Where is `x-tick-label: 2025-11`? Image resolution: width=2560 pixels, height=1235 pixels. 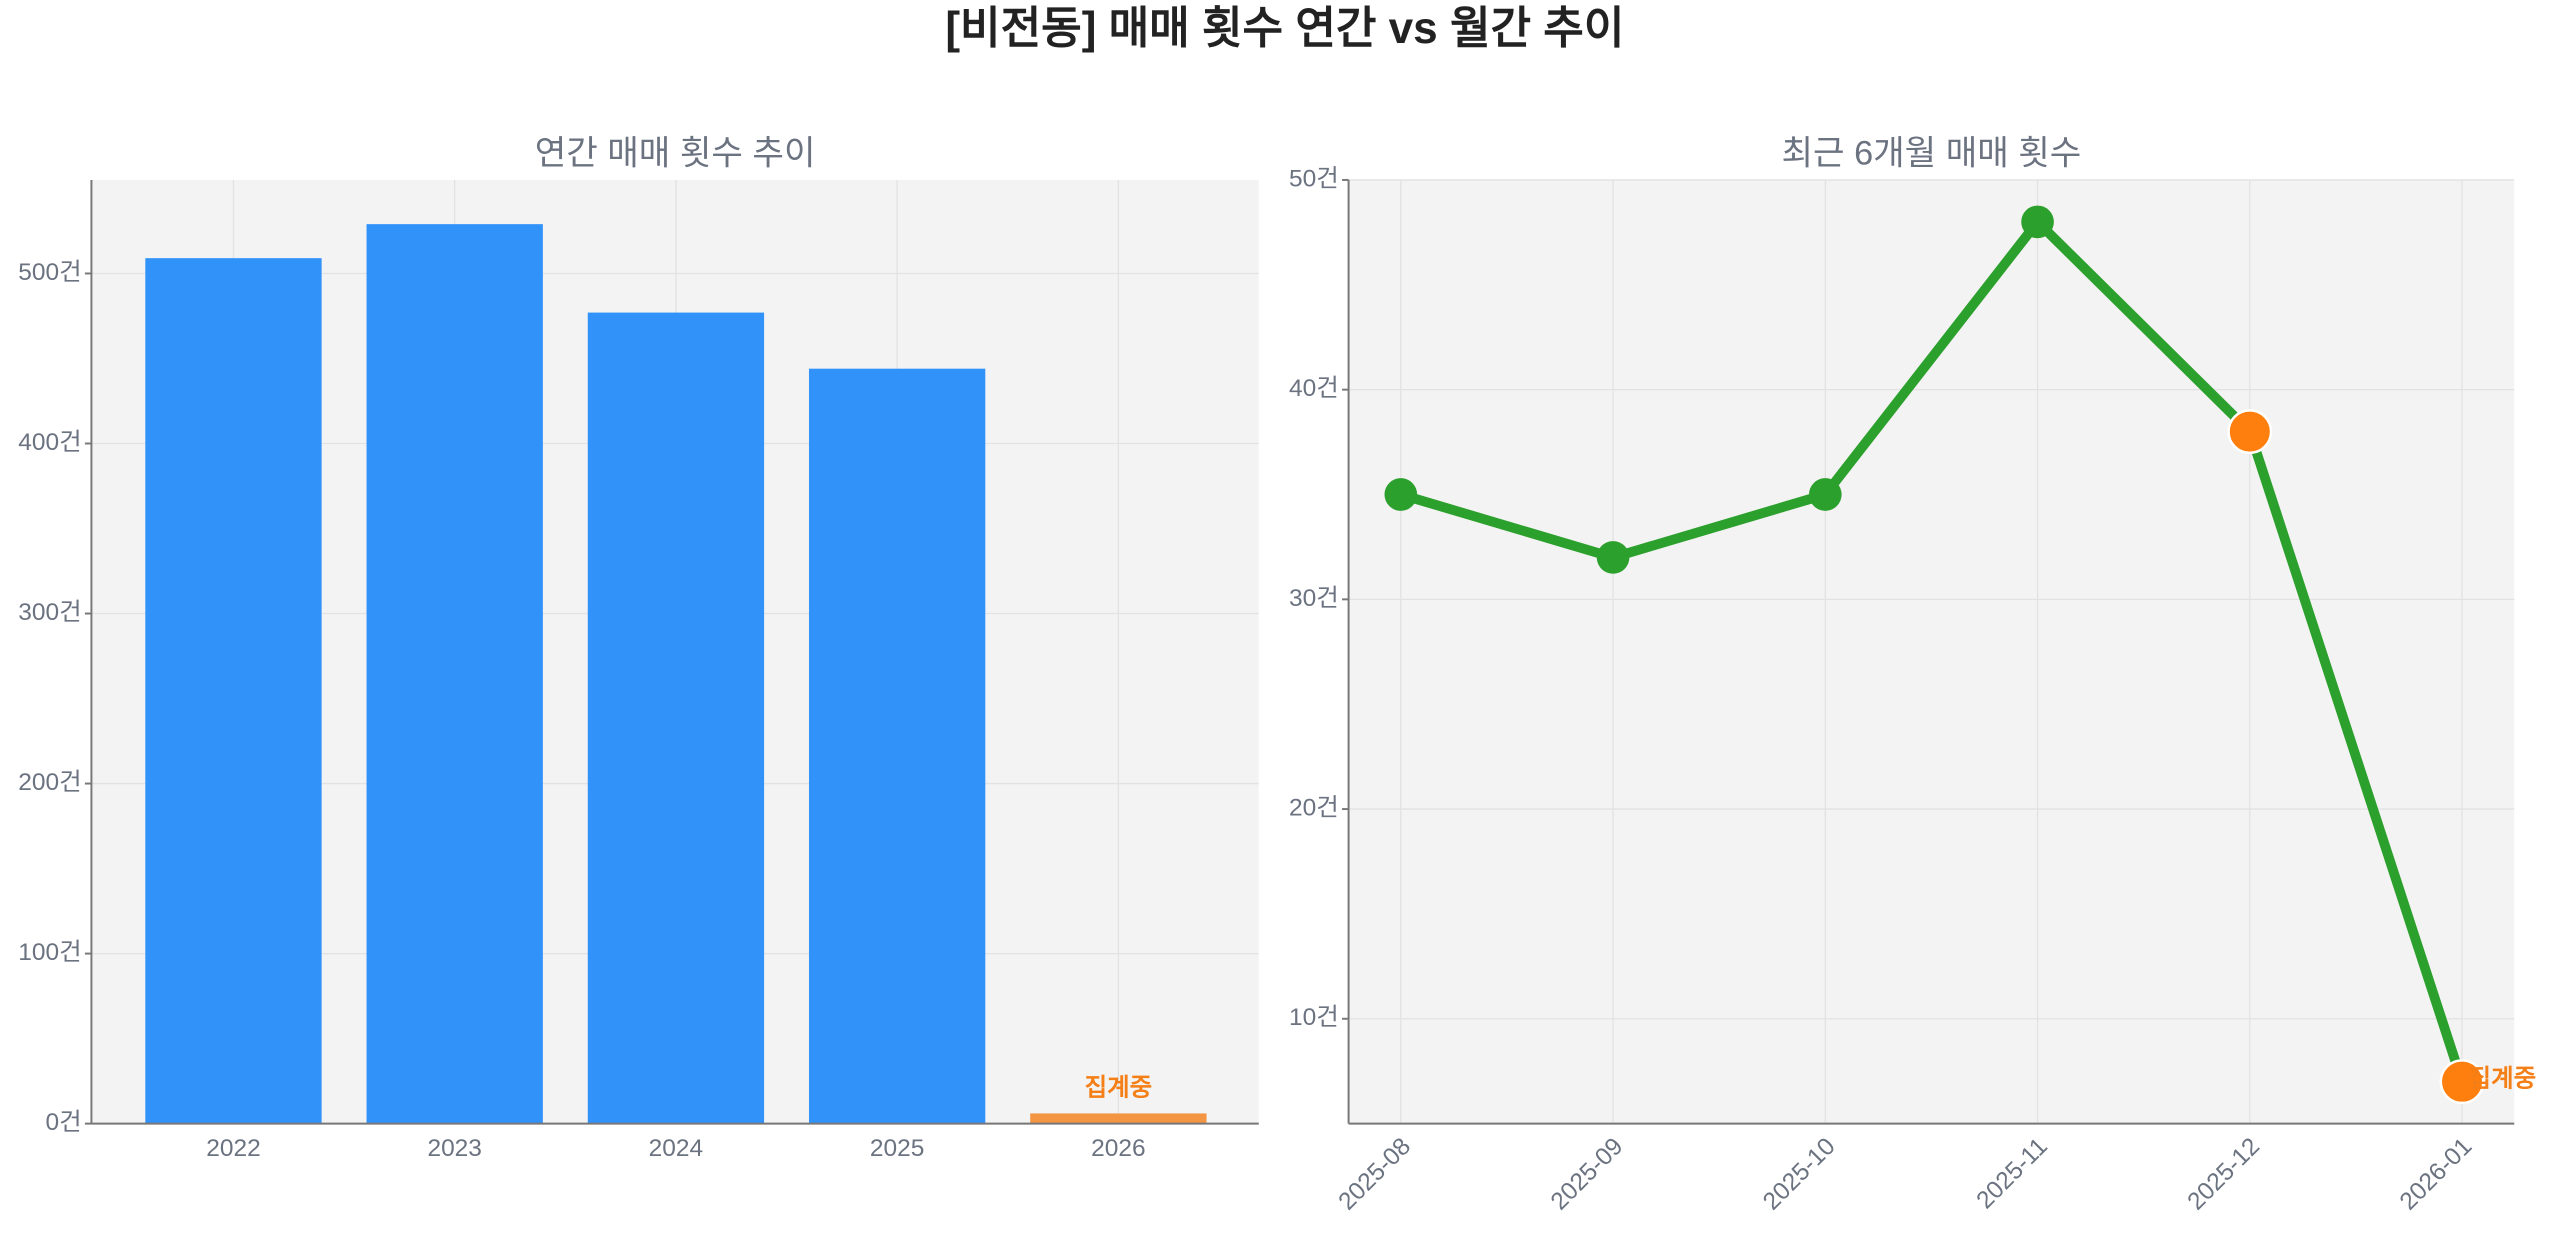
x-tick-label: 2025-11 is located at coordinates (2012, 1173).